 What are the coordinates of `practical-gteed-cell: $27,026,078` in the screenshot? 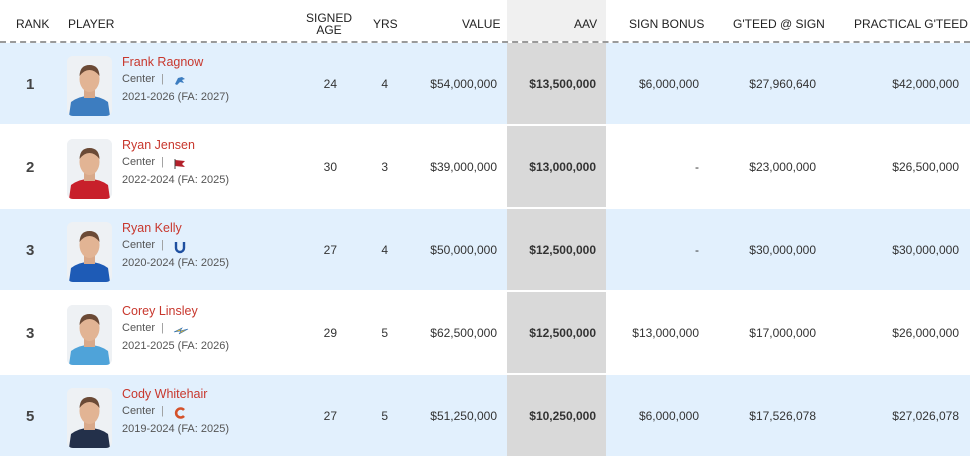 It's located at (925, 416).